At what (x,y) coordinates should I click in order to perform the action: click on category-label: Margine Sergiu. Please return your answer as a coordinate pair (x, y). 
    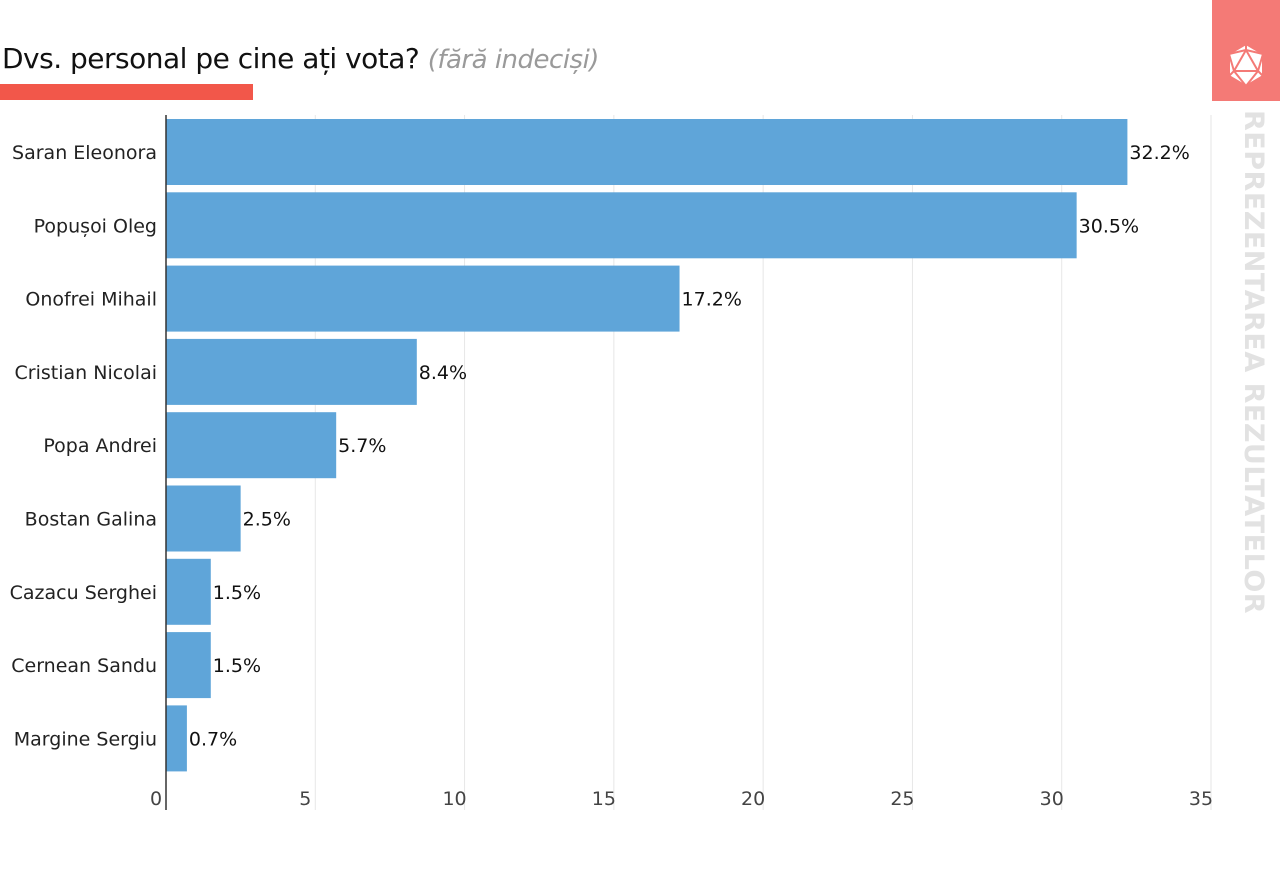
    Looking at the image, I should click on (85, 739).